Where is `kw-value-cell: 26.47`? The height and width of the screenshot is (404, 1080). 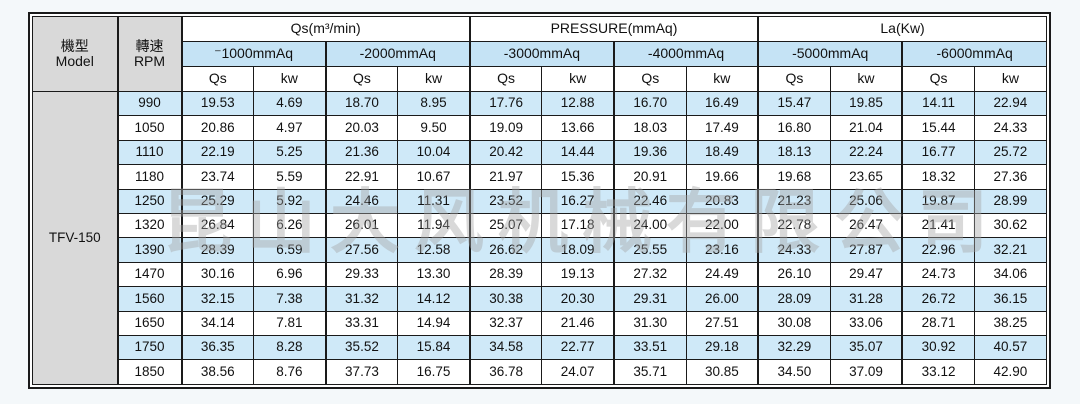
kw-value-cell: 26.47 is located at coordinates (866, 226).